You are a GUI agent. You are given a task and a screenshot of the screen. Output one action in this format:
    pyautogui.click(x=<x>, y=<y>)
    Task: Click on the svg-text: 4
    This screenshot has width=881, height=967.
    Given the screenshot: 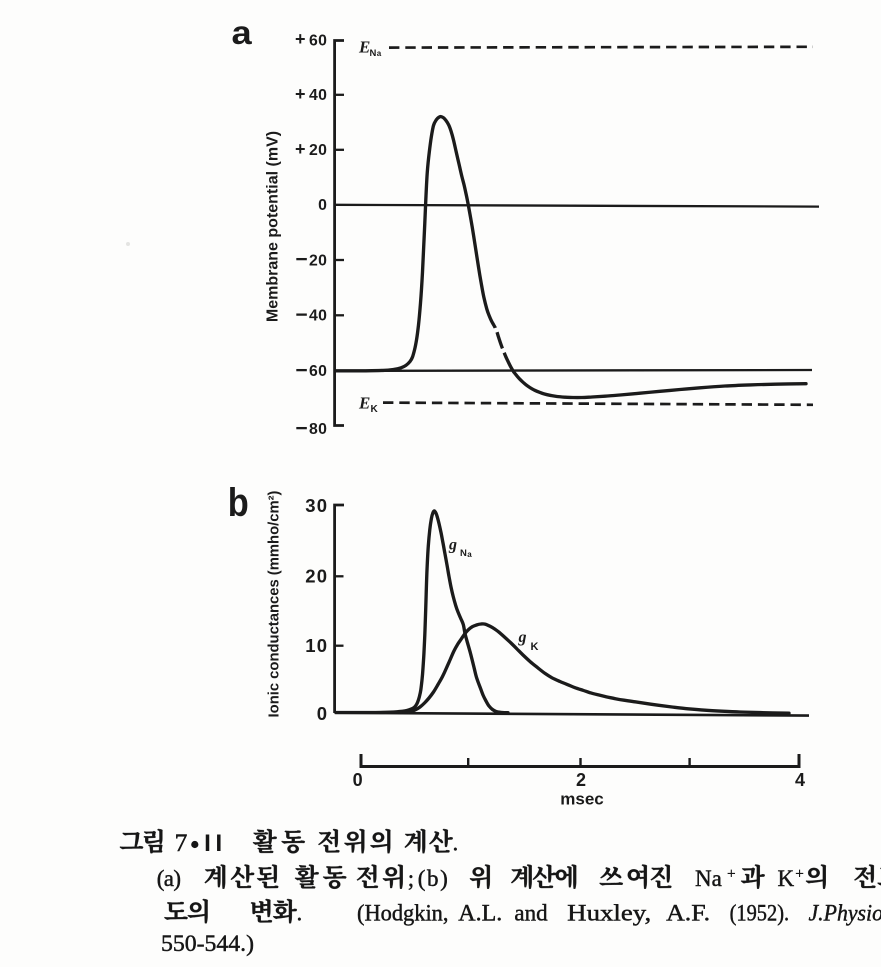 What is the action you would take?
    pyautogui.click(x=800, y=780)
    